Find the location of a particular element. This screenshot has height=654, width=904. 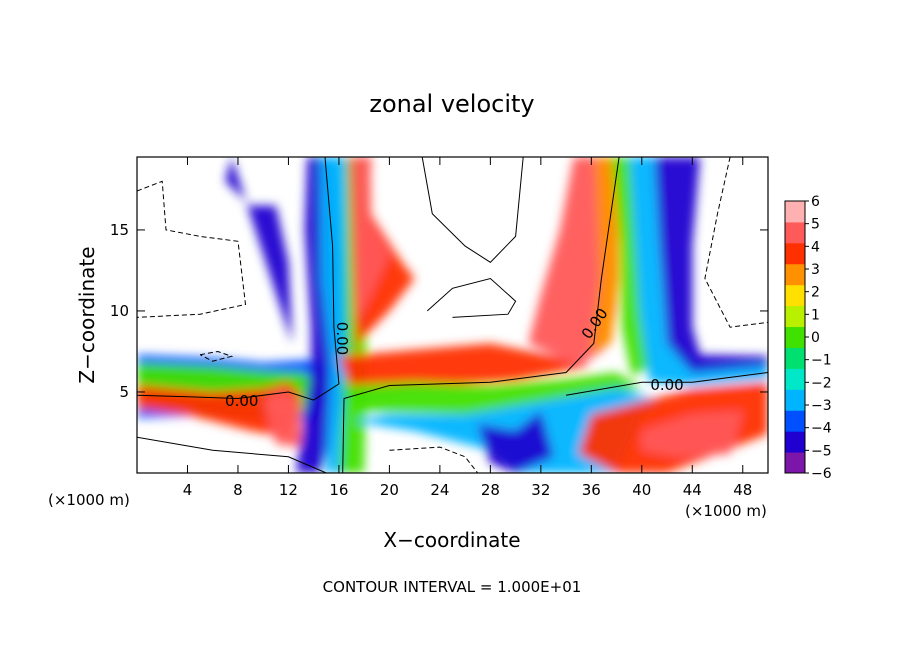

x-tick-label: 8 is located at coordinates (238, 490).